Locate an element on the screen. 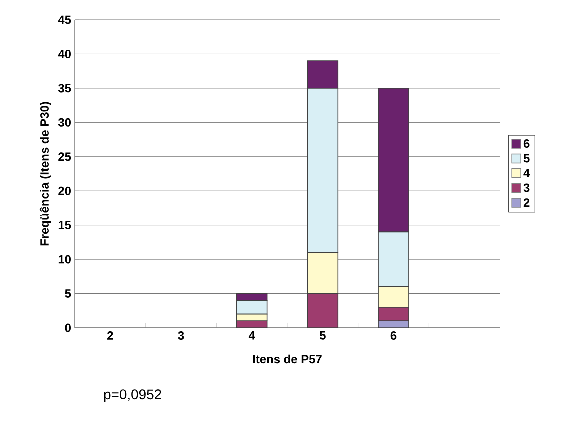  y-tick-label: 20 is located at coordinates (64, 191).